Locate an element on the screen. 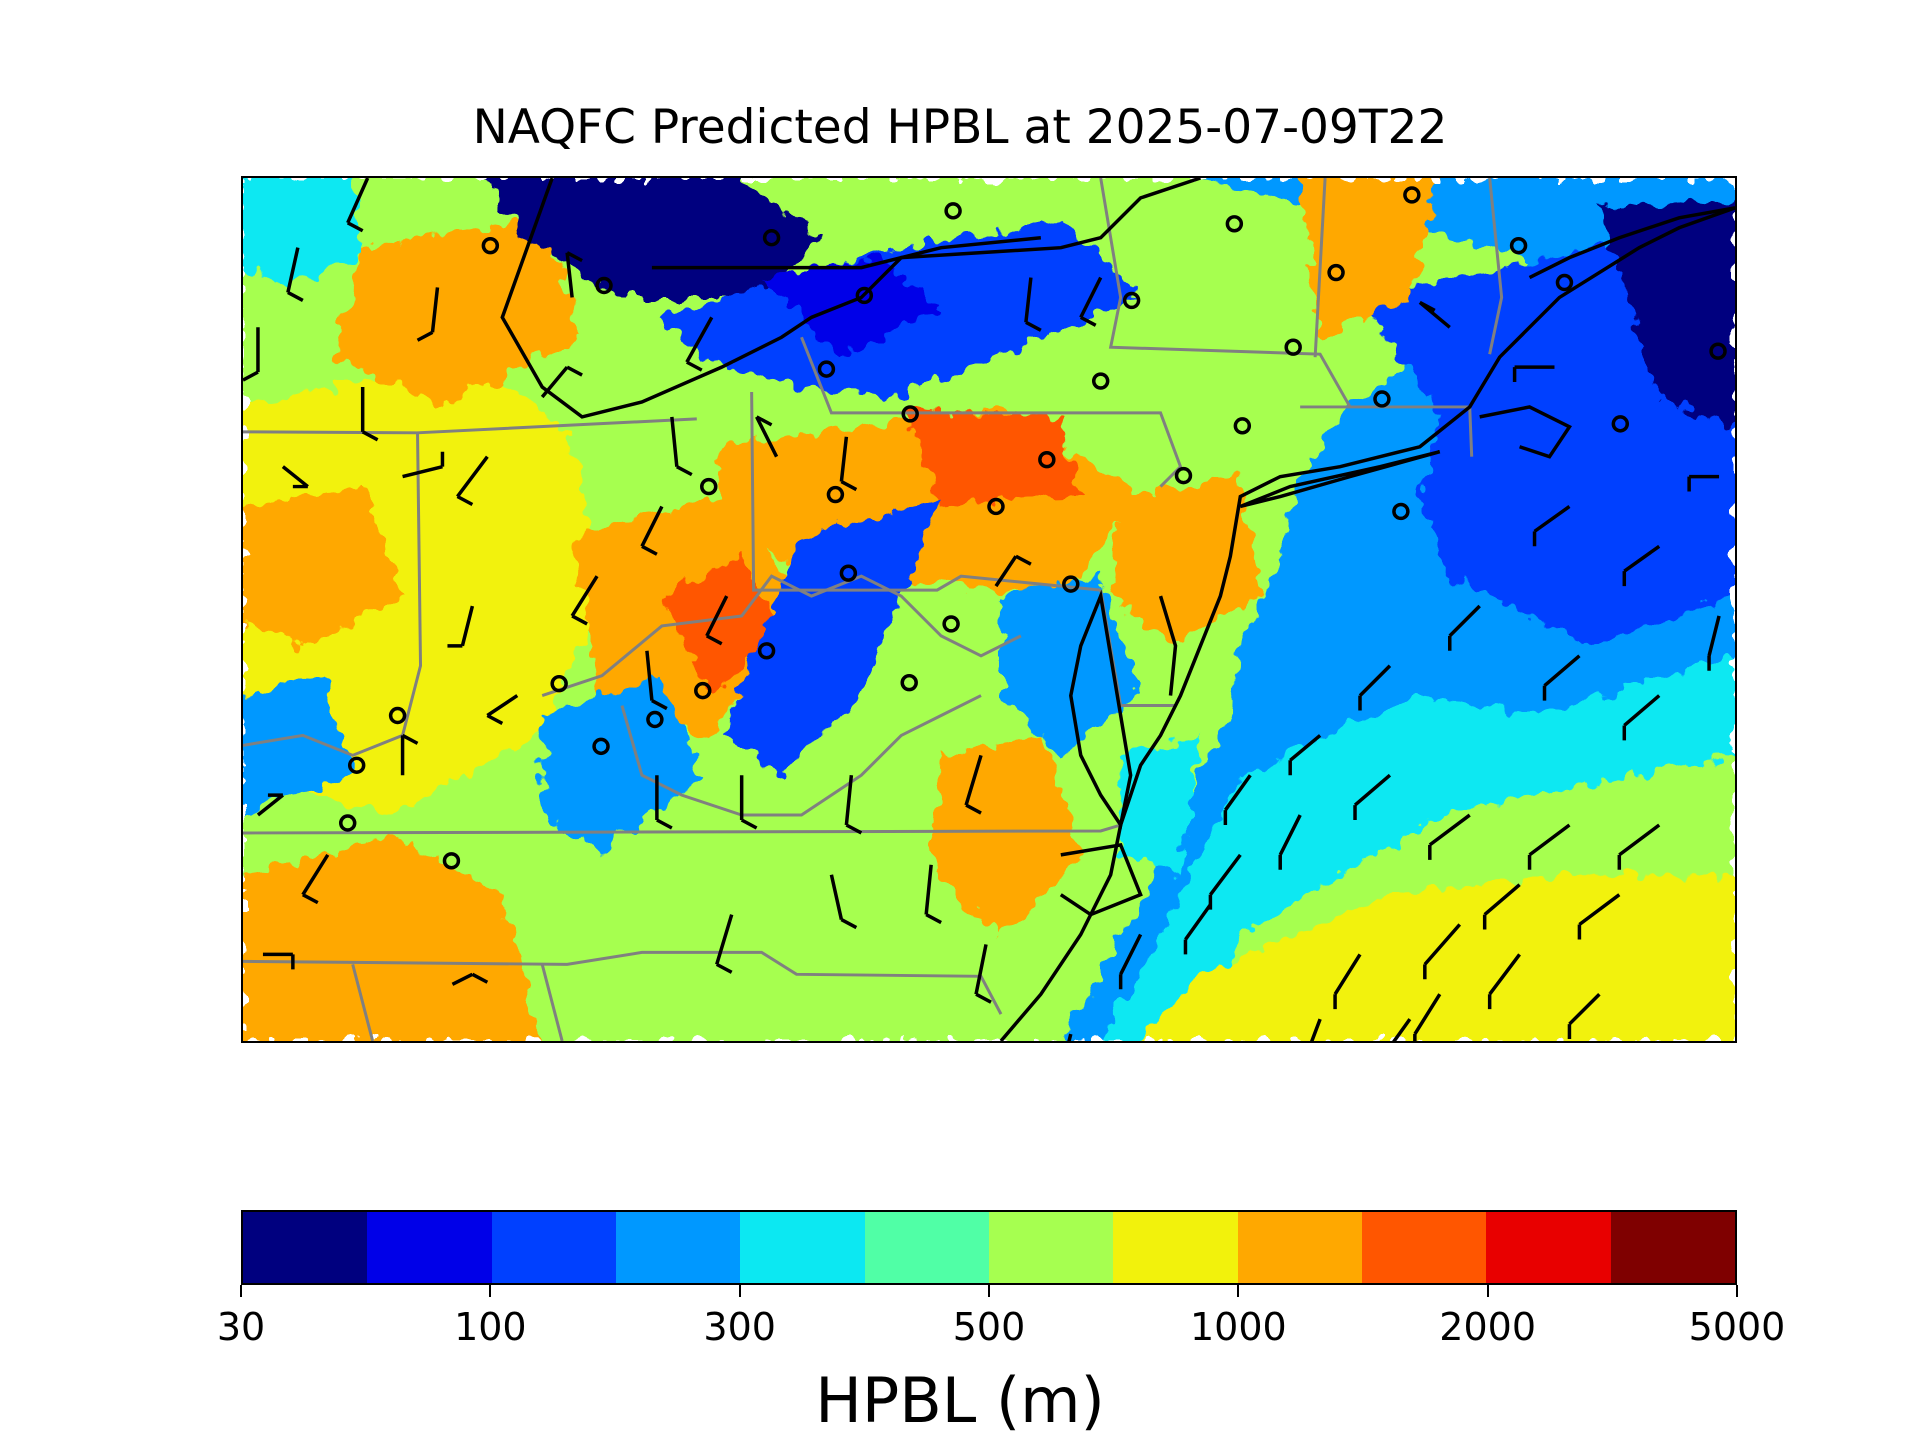 The image size is (1920, 1440). delaware-bay is located at coordinates (1168, 645).